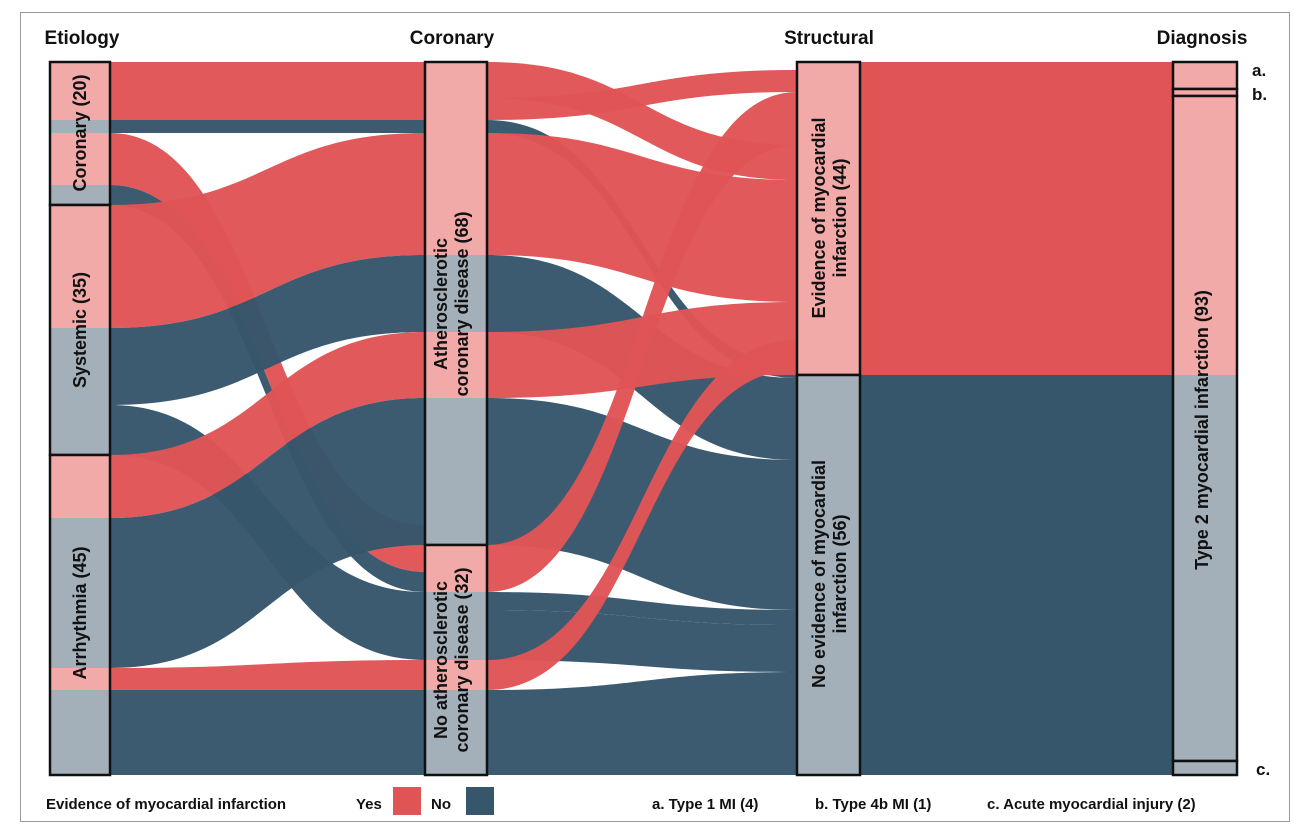 The height and width of the screenshot is (826, 1294). I want to click on marker-a: a., so click(1259, 70).